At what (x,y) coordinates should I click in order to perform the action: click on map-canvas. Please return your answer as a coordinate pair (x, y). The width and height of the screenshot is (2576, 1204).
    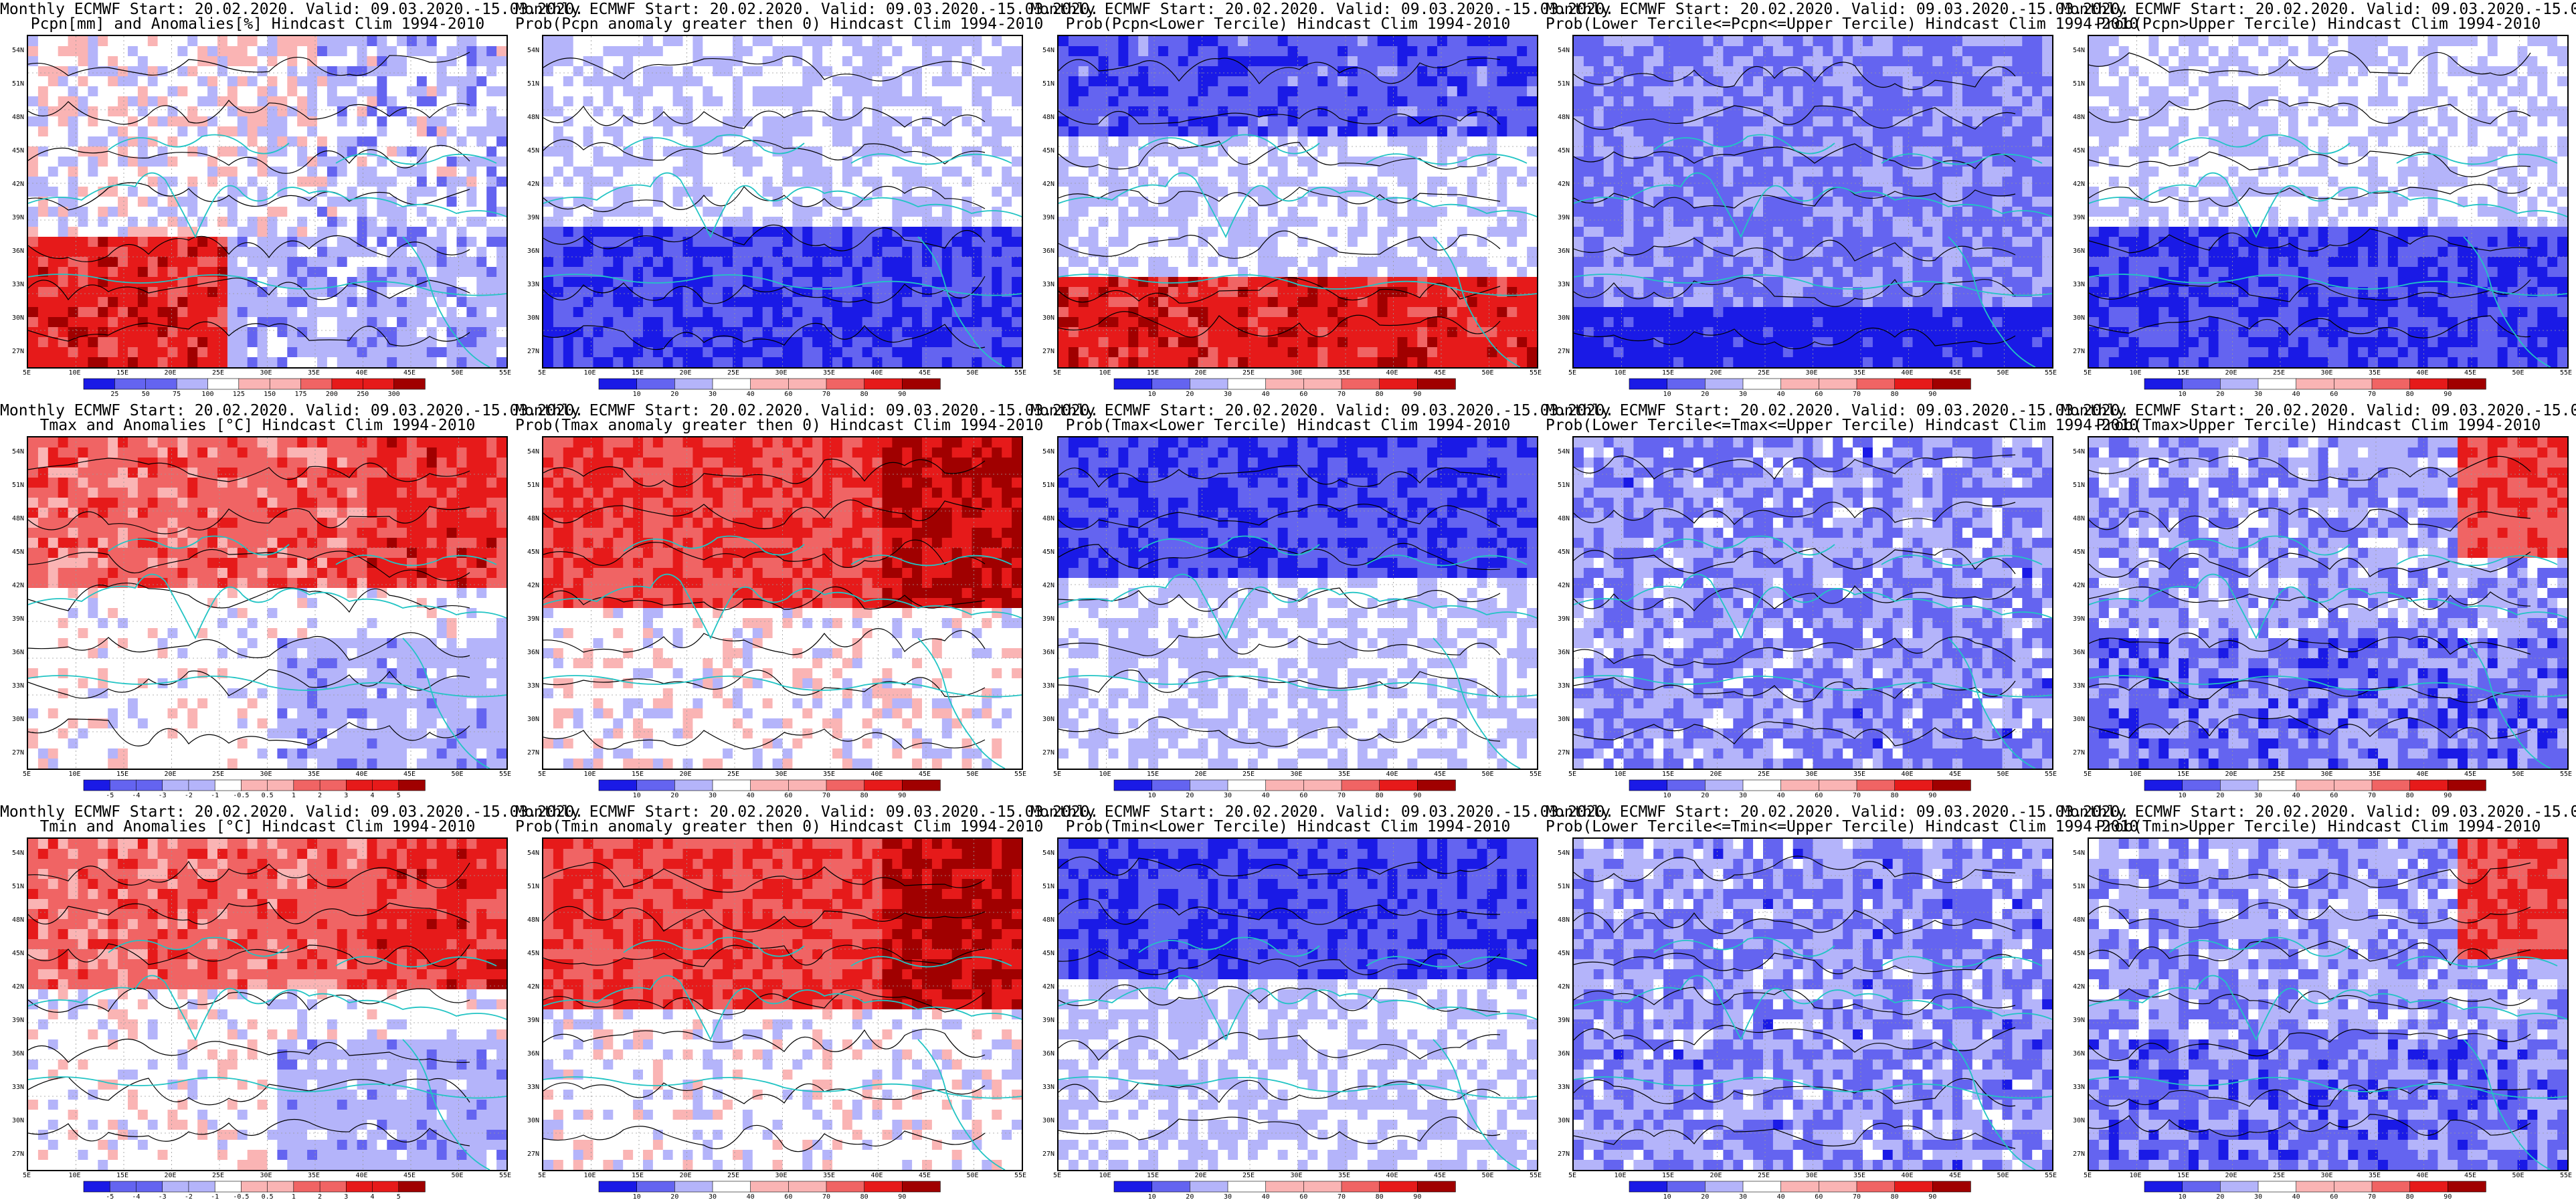
    Looking at the image, I should click on (1298, 603).